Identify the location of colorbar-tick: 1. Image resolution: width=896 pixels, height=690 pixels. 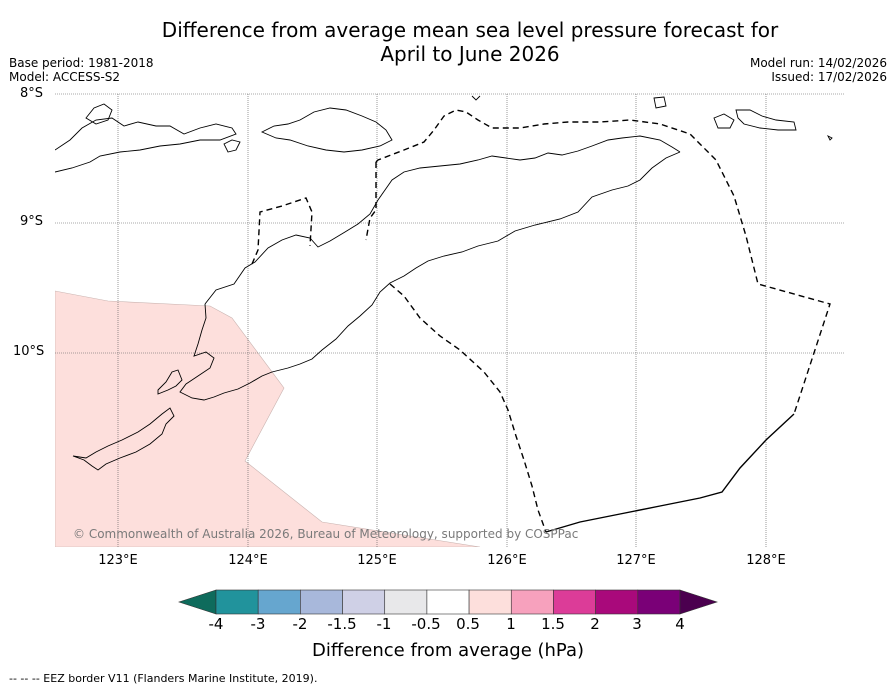
(511, 624).